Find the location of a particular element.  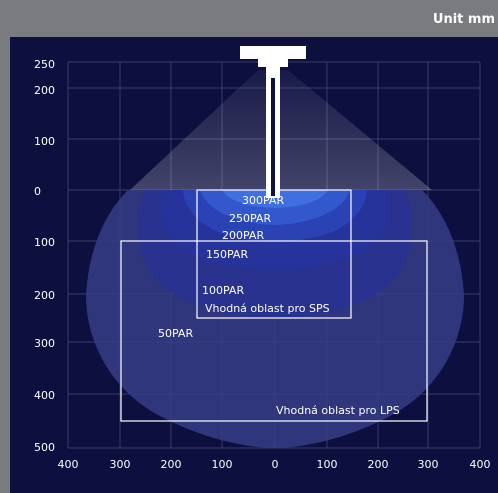

contour-label-300par: 300PAR is located at coordinates (263, 200).